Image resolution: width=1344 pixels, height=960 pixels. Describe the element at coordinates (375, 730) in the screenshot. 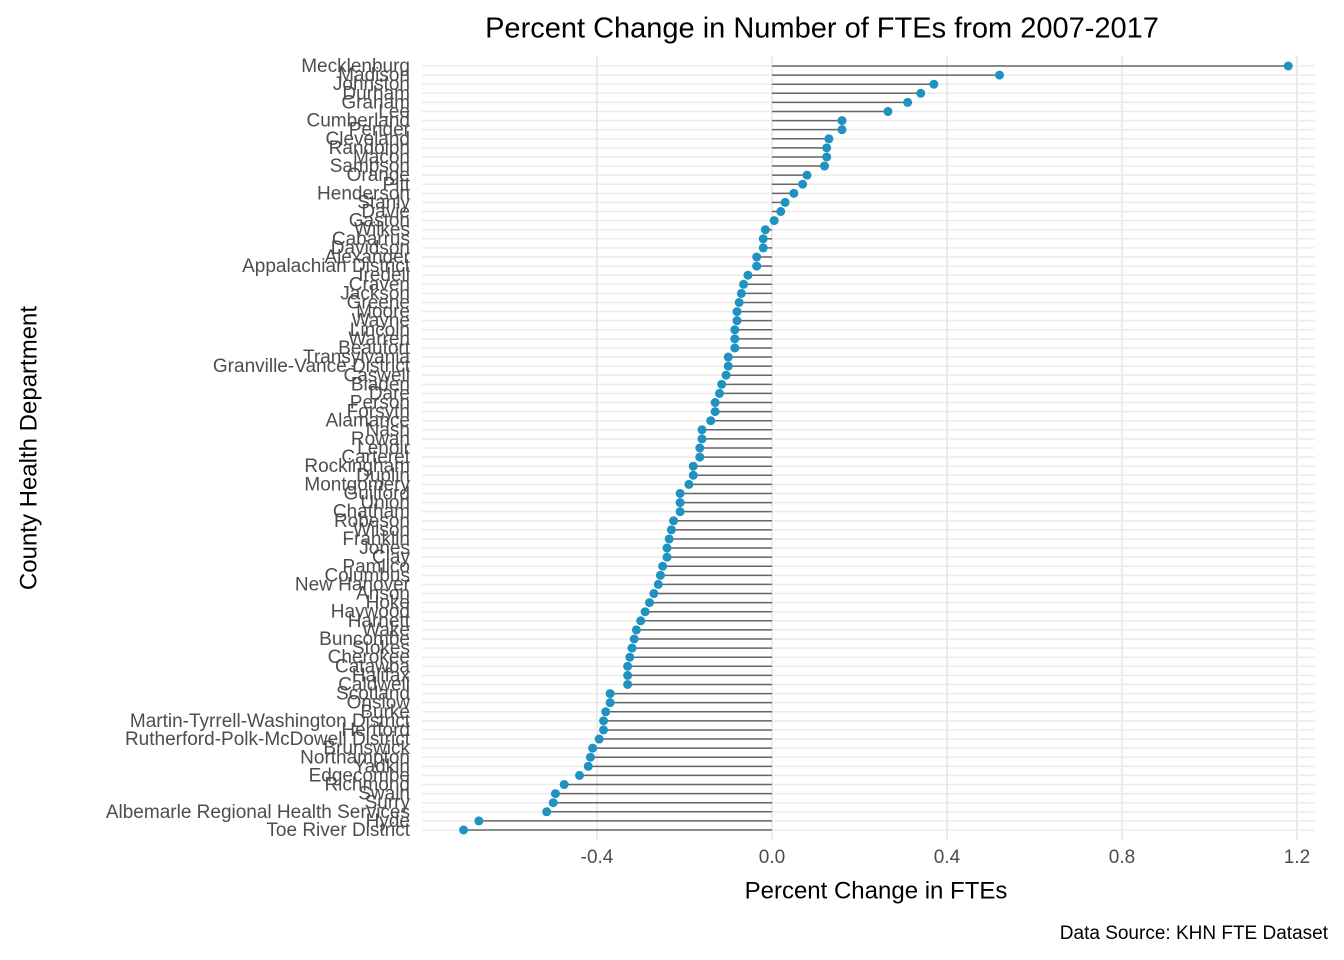

I see `y-tick-label: Hertford` at that location.